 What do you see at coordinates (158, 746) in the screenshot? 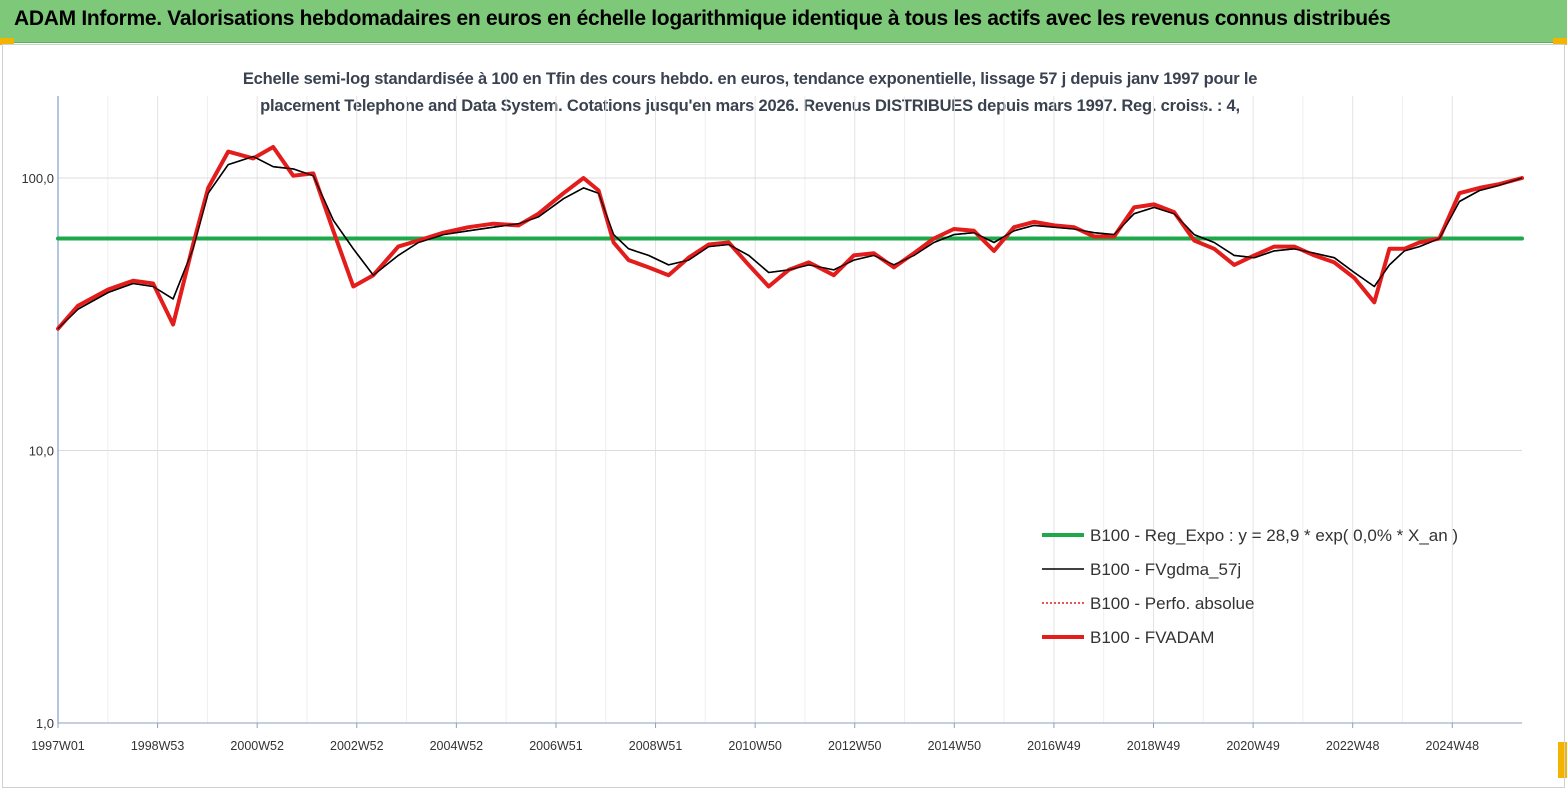
I see `x-tick-label: 1998W53` at bounding box center [158, 746].